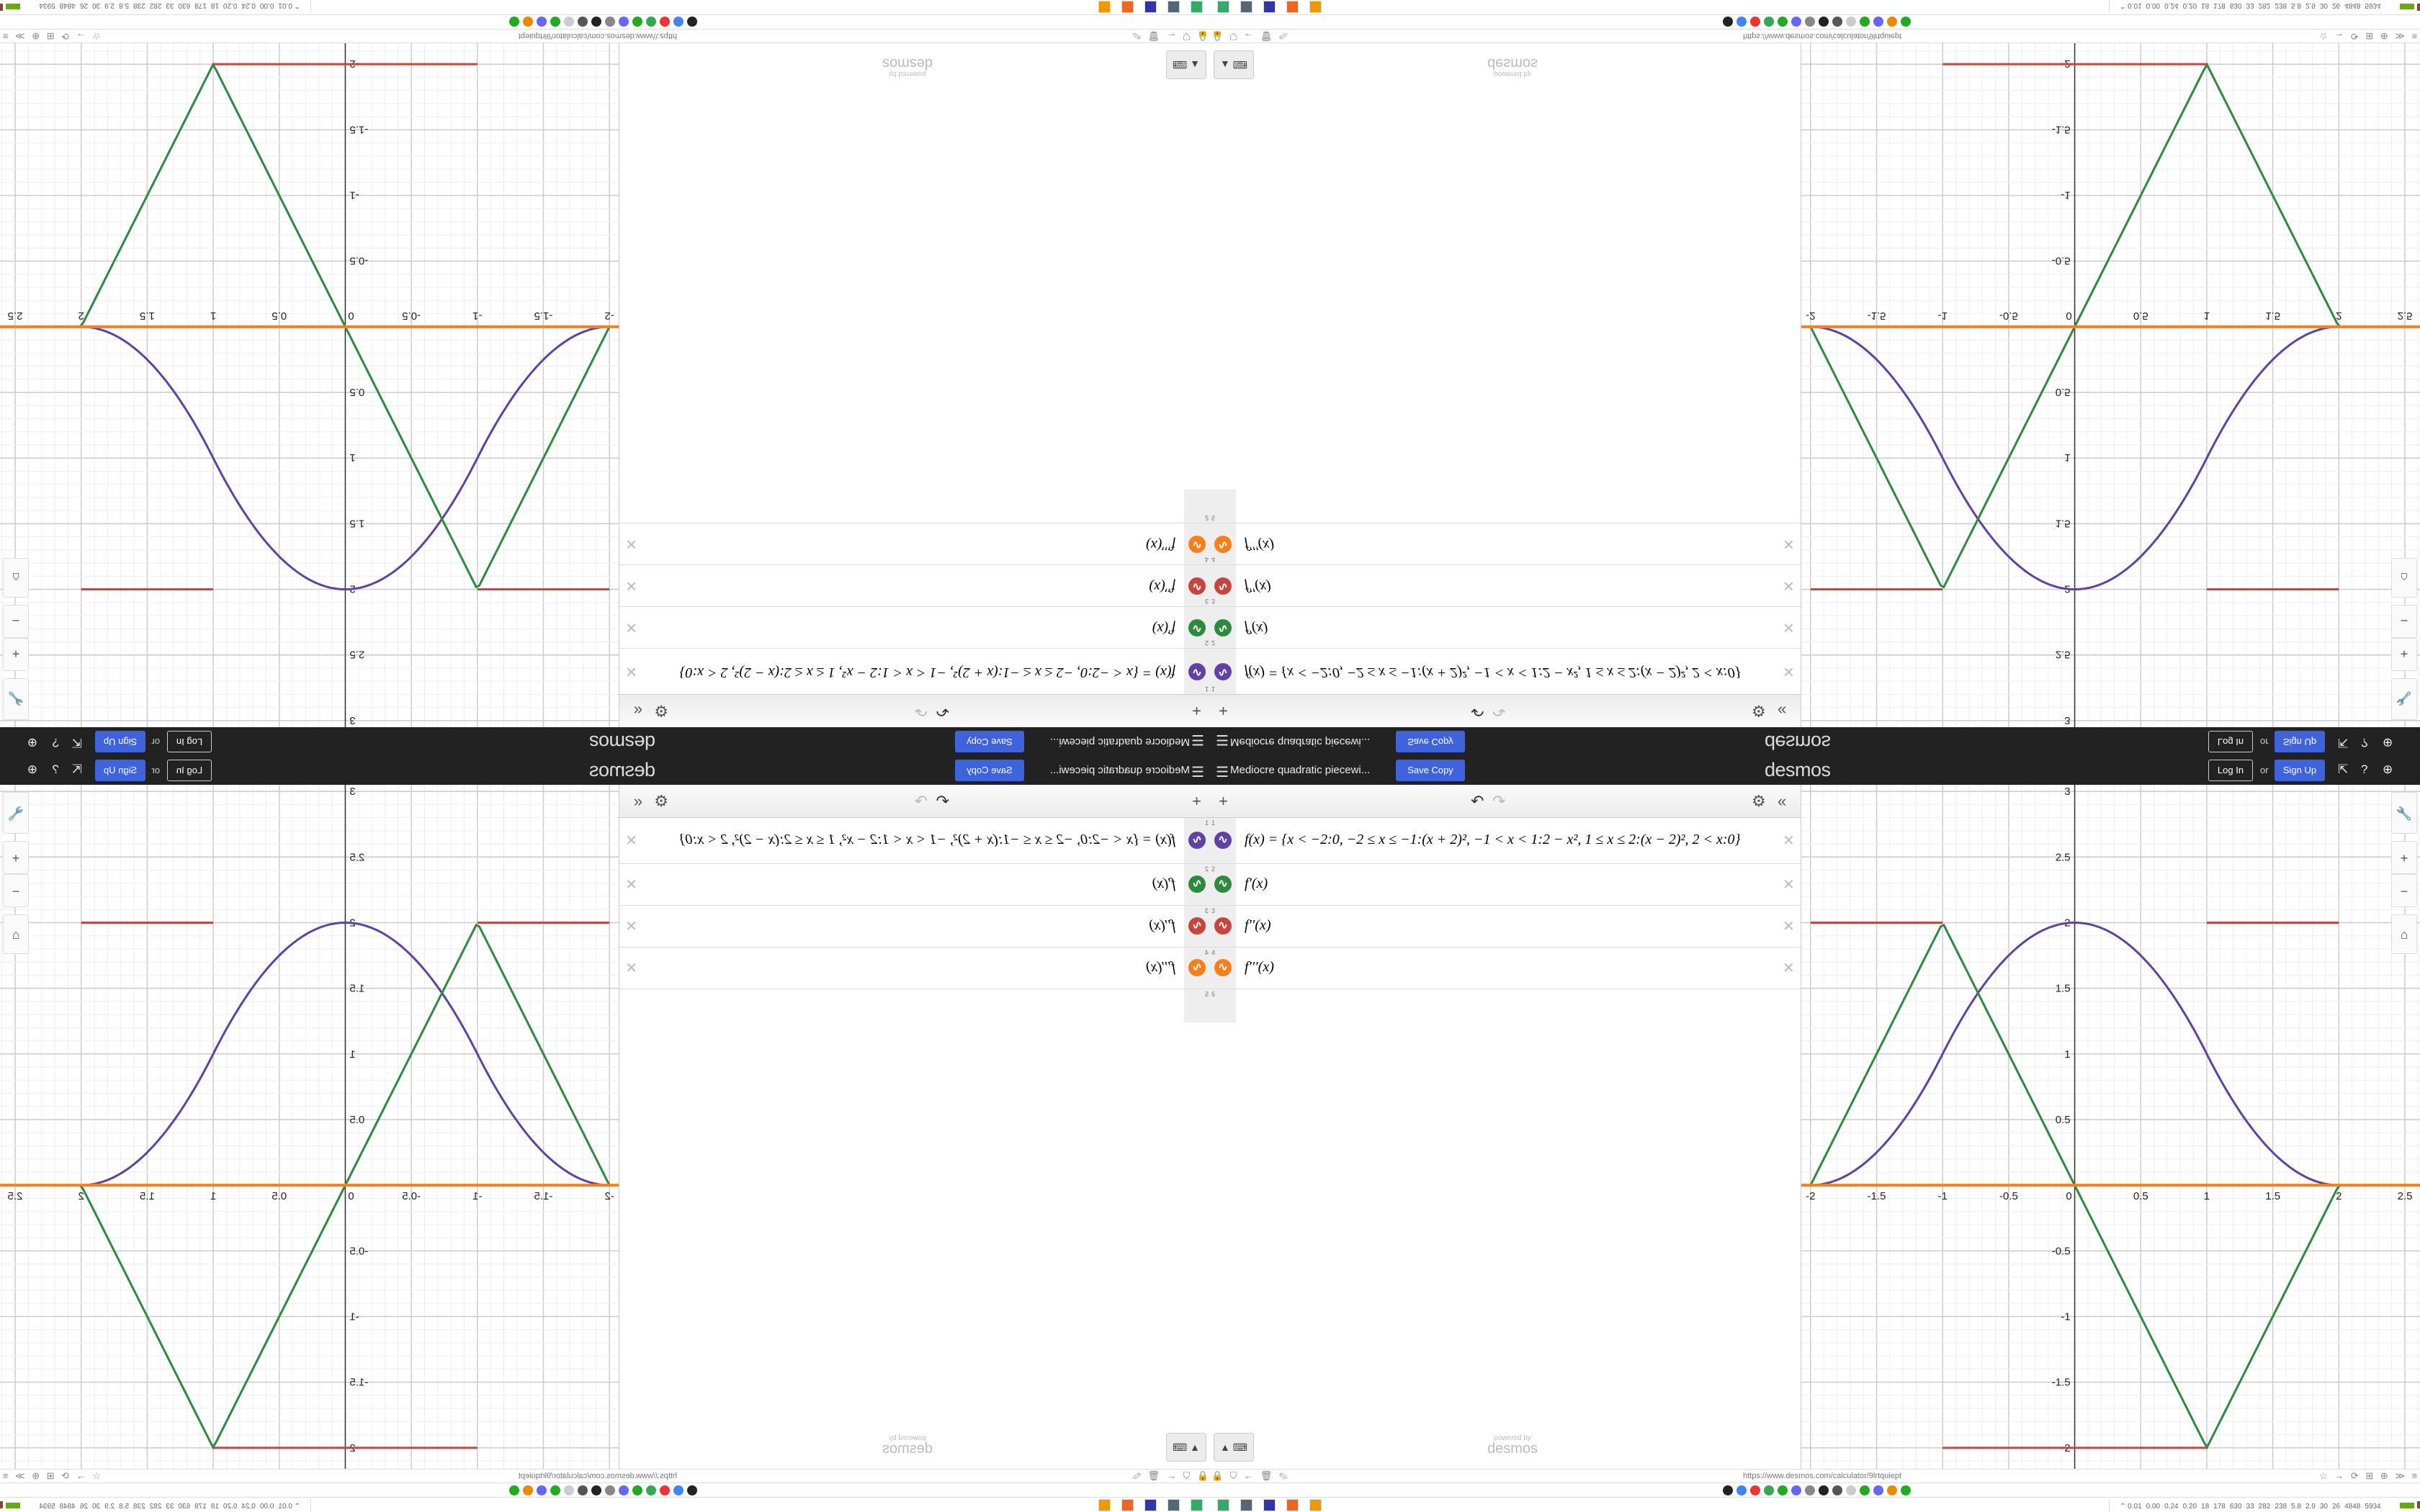  What do you see at coordinates (942, 711) in the screenshot?
I see `undo-button: ↶` at bounding box center [942, 711].